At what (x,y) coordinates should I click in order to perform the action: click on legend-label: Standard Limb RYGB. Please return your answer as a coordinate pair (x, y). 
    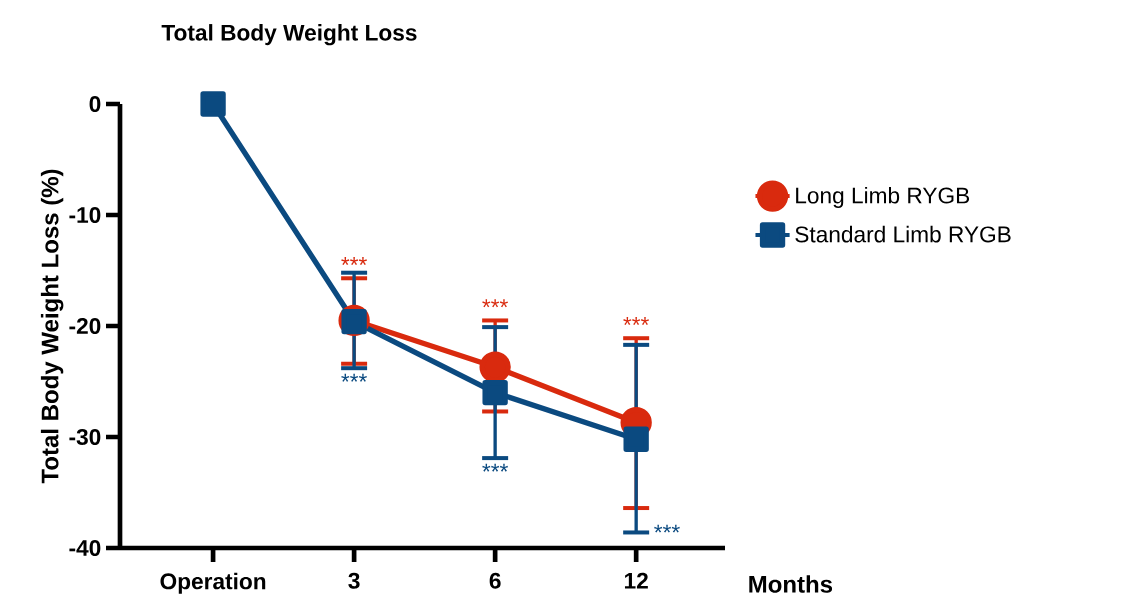
    Looking at the image, I should click on (903, 234).